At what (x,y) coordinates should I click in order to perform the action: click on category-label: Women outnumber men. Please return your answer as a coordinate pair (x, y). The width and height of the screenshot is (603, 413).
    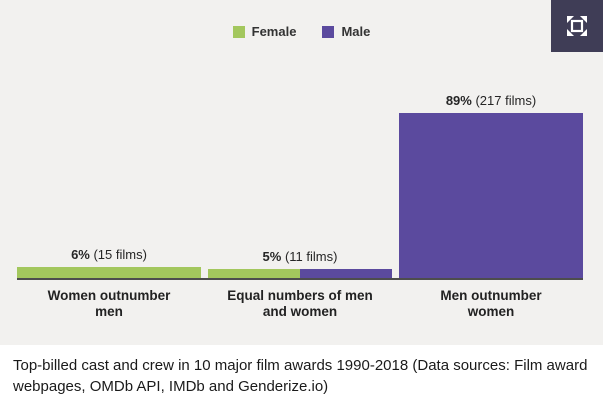
    Looking at the image, I should click on (109, 303).